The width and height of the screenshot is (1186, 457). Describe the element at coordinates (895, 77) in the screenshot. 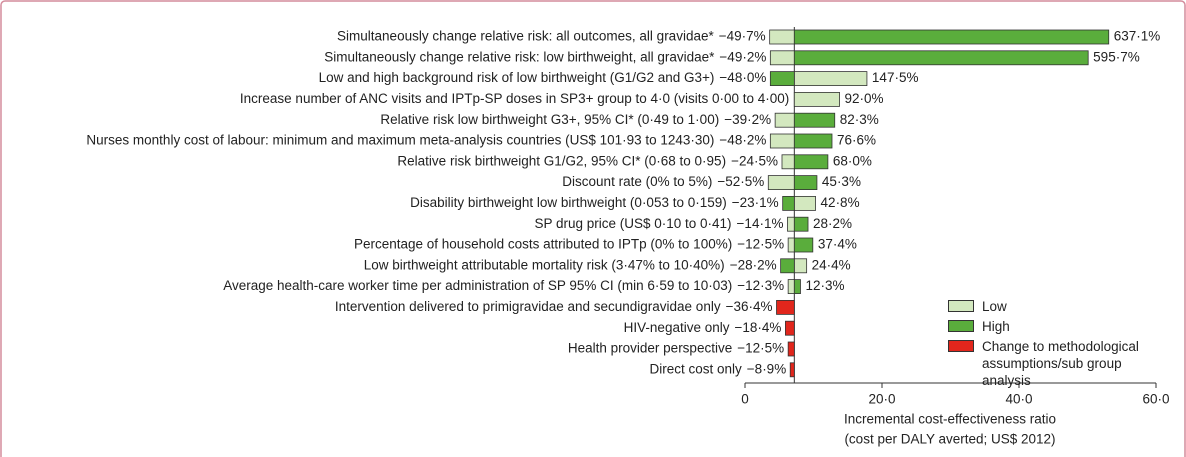

I see `value-label: 147·5%` at that location.